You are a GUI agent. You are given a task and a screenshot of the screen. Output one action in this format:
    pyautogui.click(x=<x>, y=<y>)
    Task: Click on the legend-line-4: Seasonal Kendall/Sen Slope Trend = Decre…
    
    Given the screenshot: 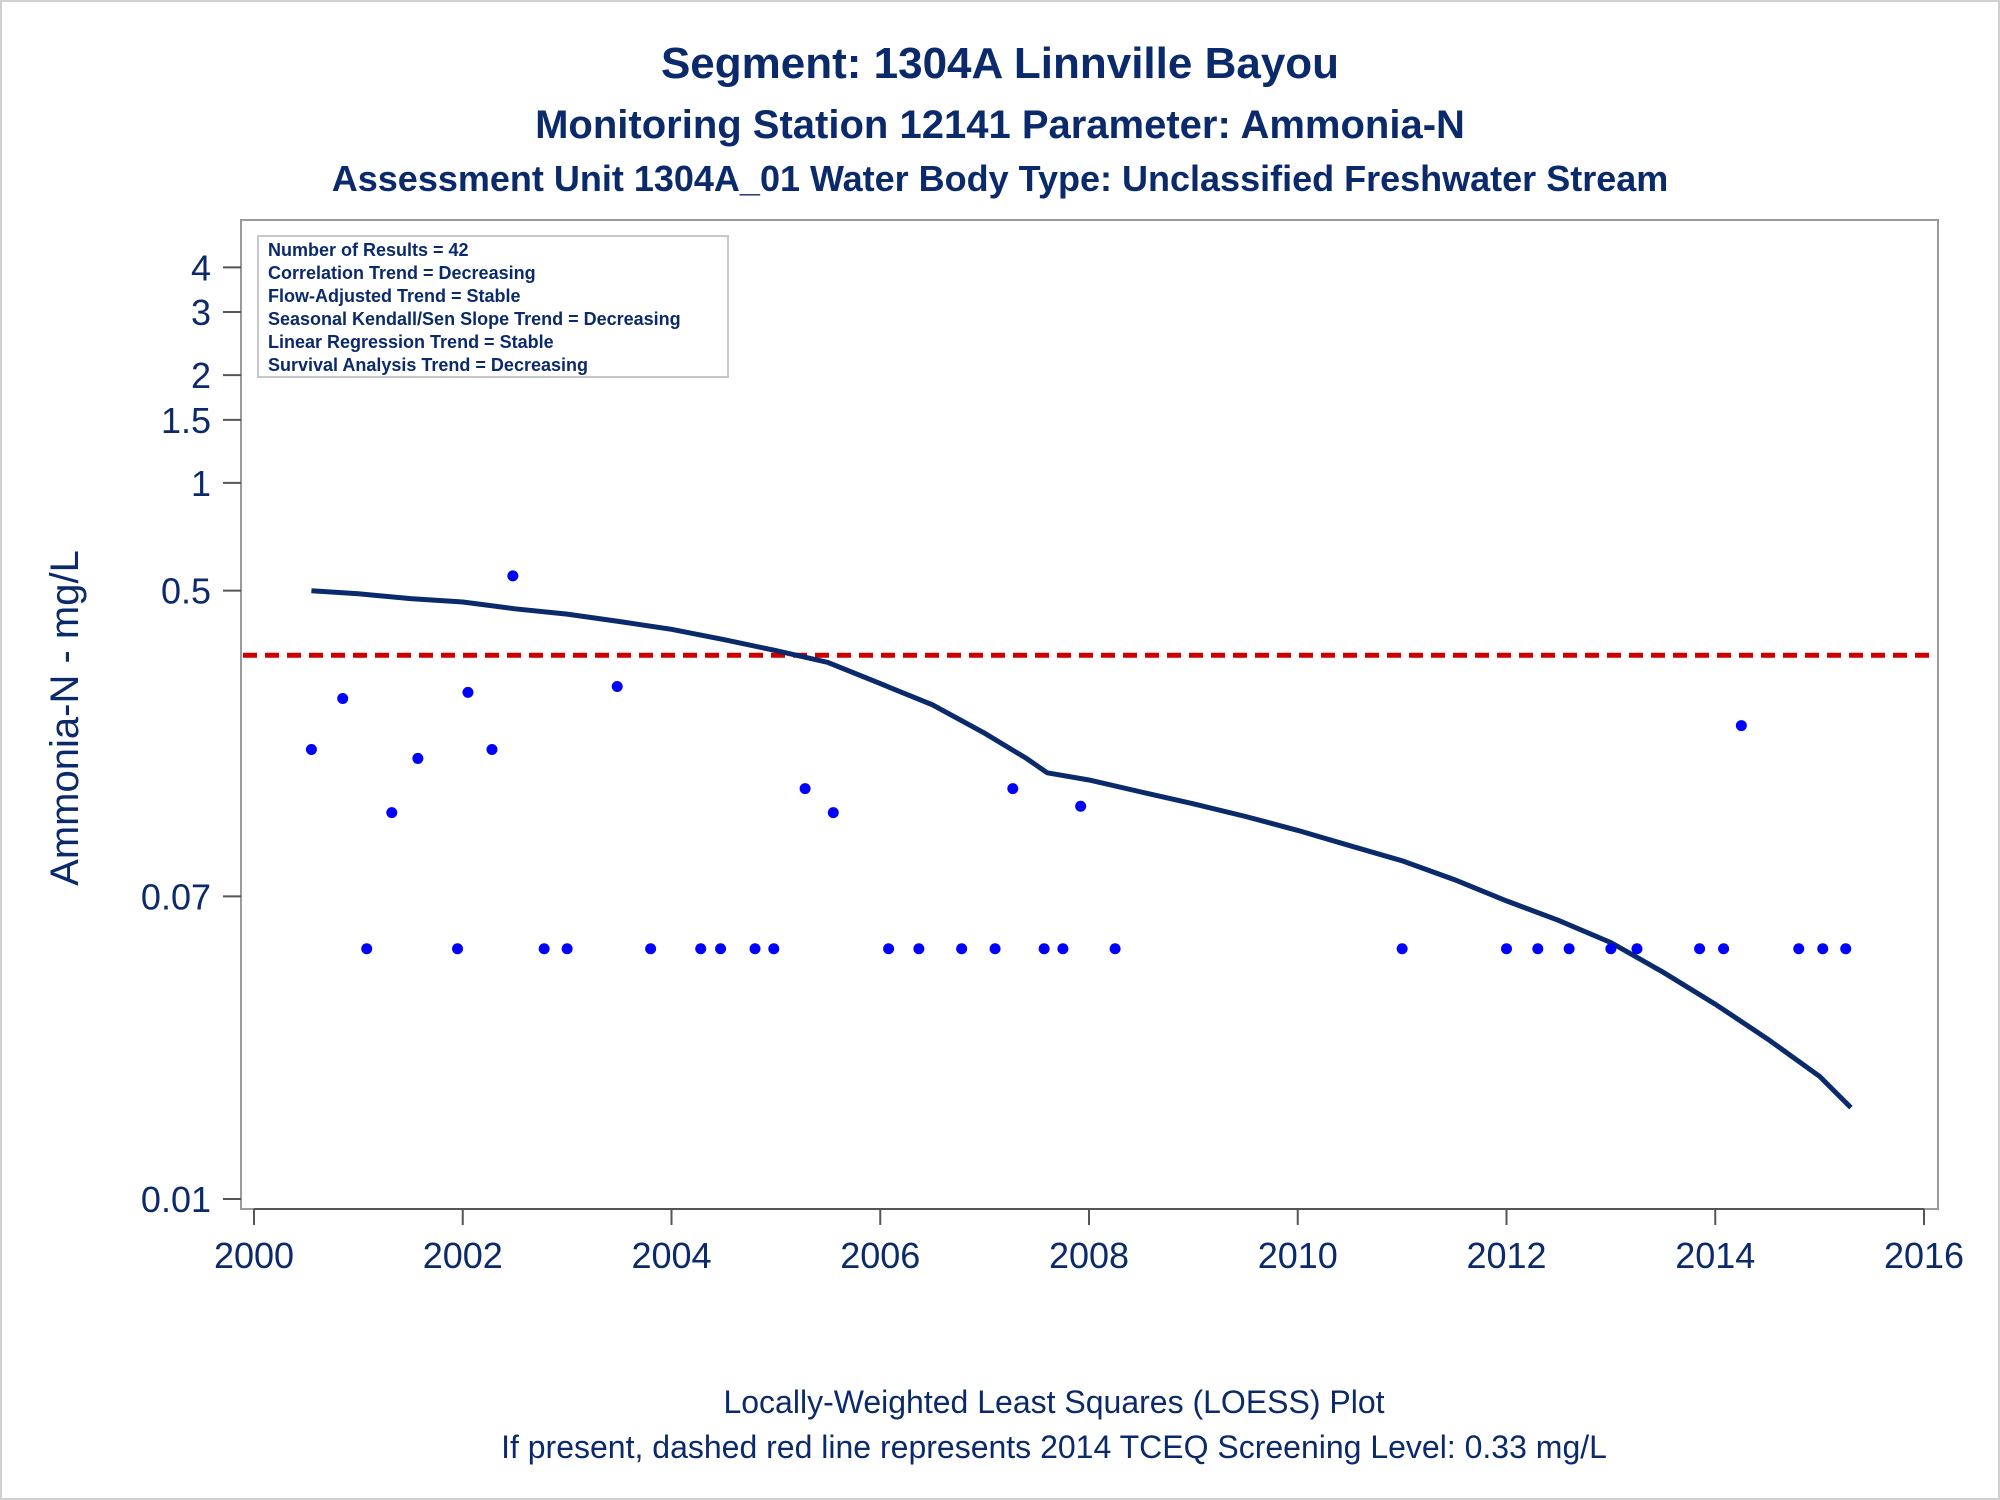 What is the action you would take?
    pyautogui.click(x=474, y=319)
    